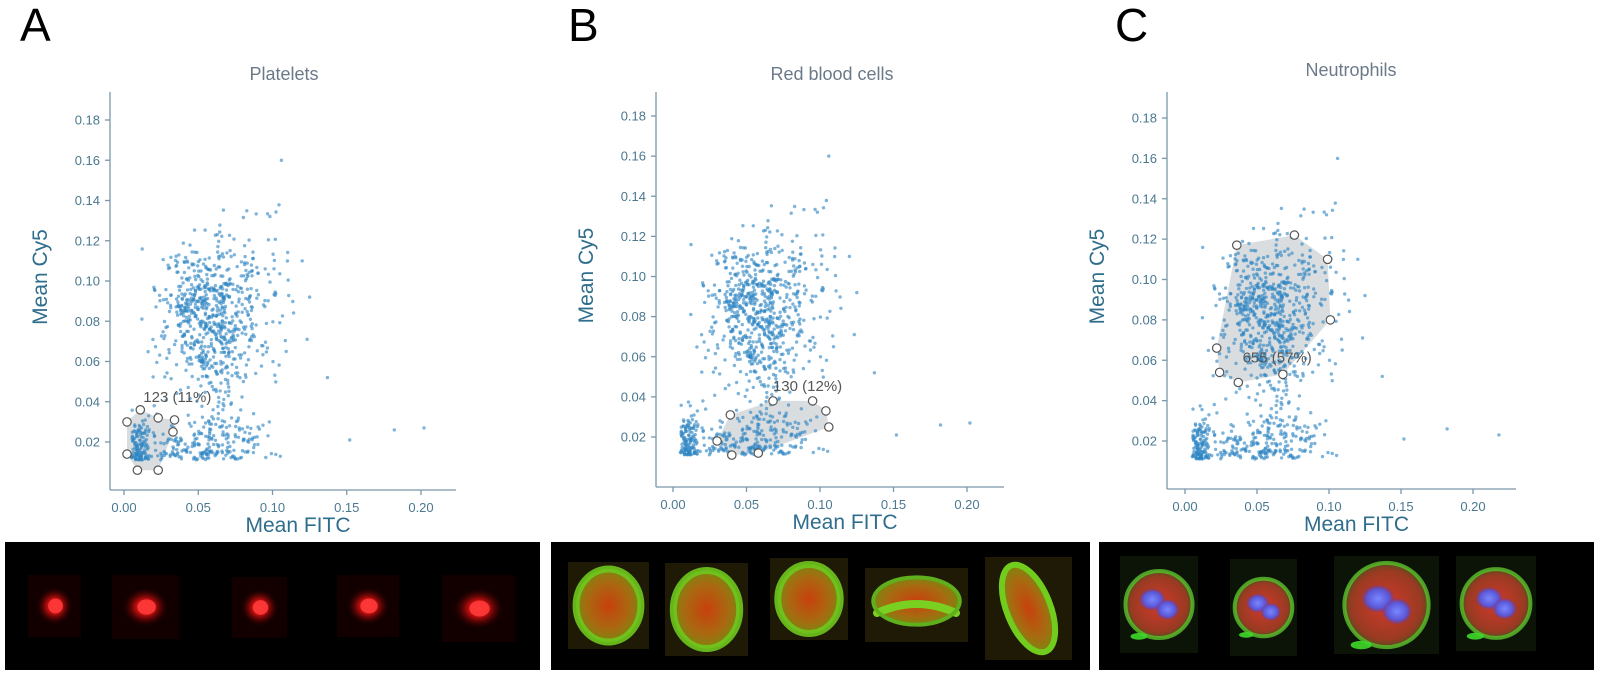  Describe the element at coordinates (420, 507) in the screenshot. I see `x-tick-label: 0.20` at that location.